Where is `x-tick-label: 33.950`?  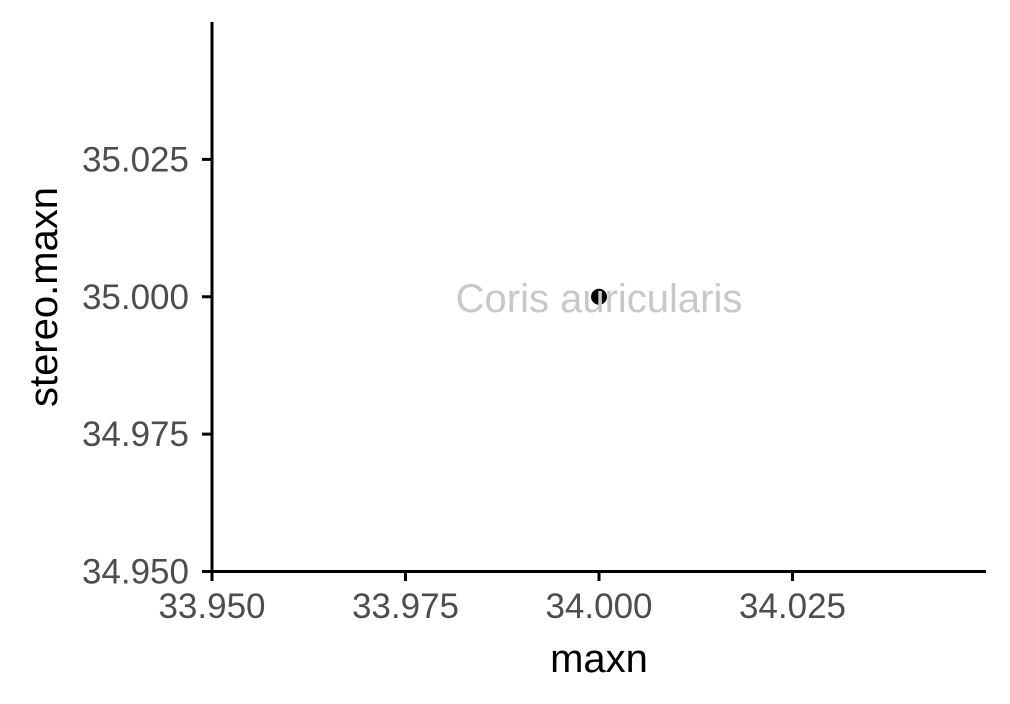 x-tick-label: 33.950 is located at coordinates (211, 606).